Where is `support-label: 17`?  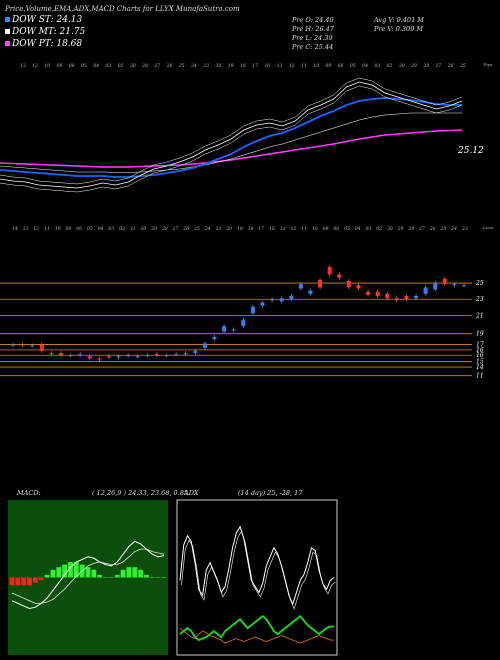
support-label: 17 is located at coordinates (480, 344).